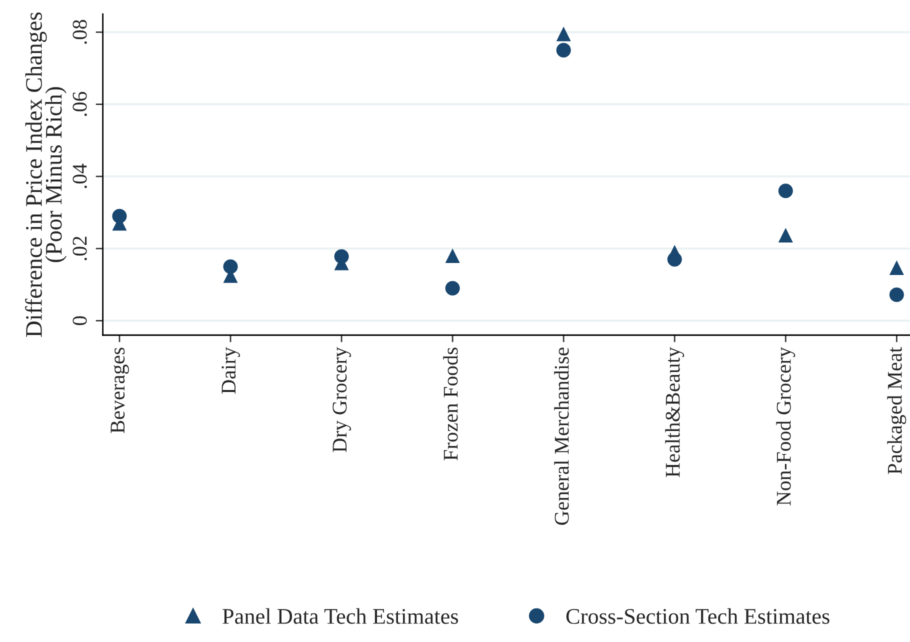 Image resolution: width=910 pixels, height=642 pixels. I want to click on legend-label: Cross-Section Tech Estimates, so click(698, 616).